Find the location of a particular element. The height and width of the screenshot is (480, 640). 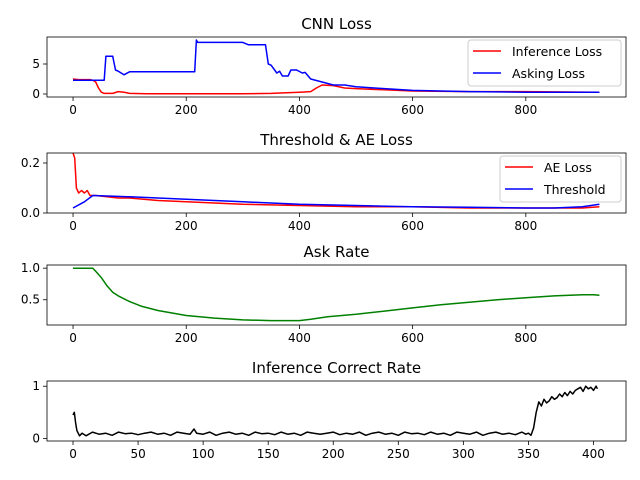

series-line-asking-loss is located at coordinates (336, 66).